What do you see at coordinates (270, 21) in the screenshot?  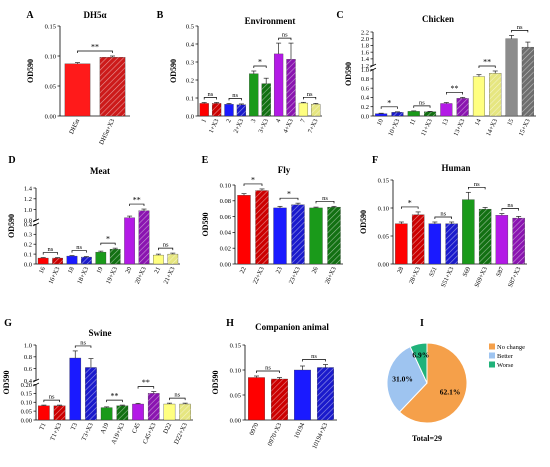 I see `panel-title: Environment` at bounding box center [270, 21].